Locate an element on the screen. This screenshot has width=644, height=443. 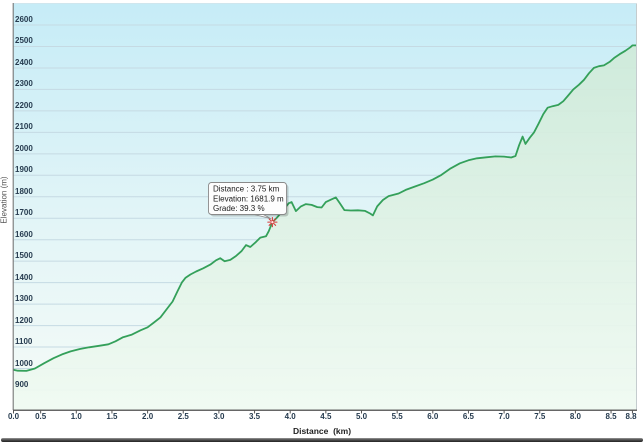
y-tick-label: 1900 is located at coordinates (24, 170).